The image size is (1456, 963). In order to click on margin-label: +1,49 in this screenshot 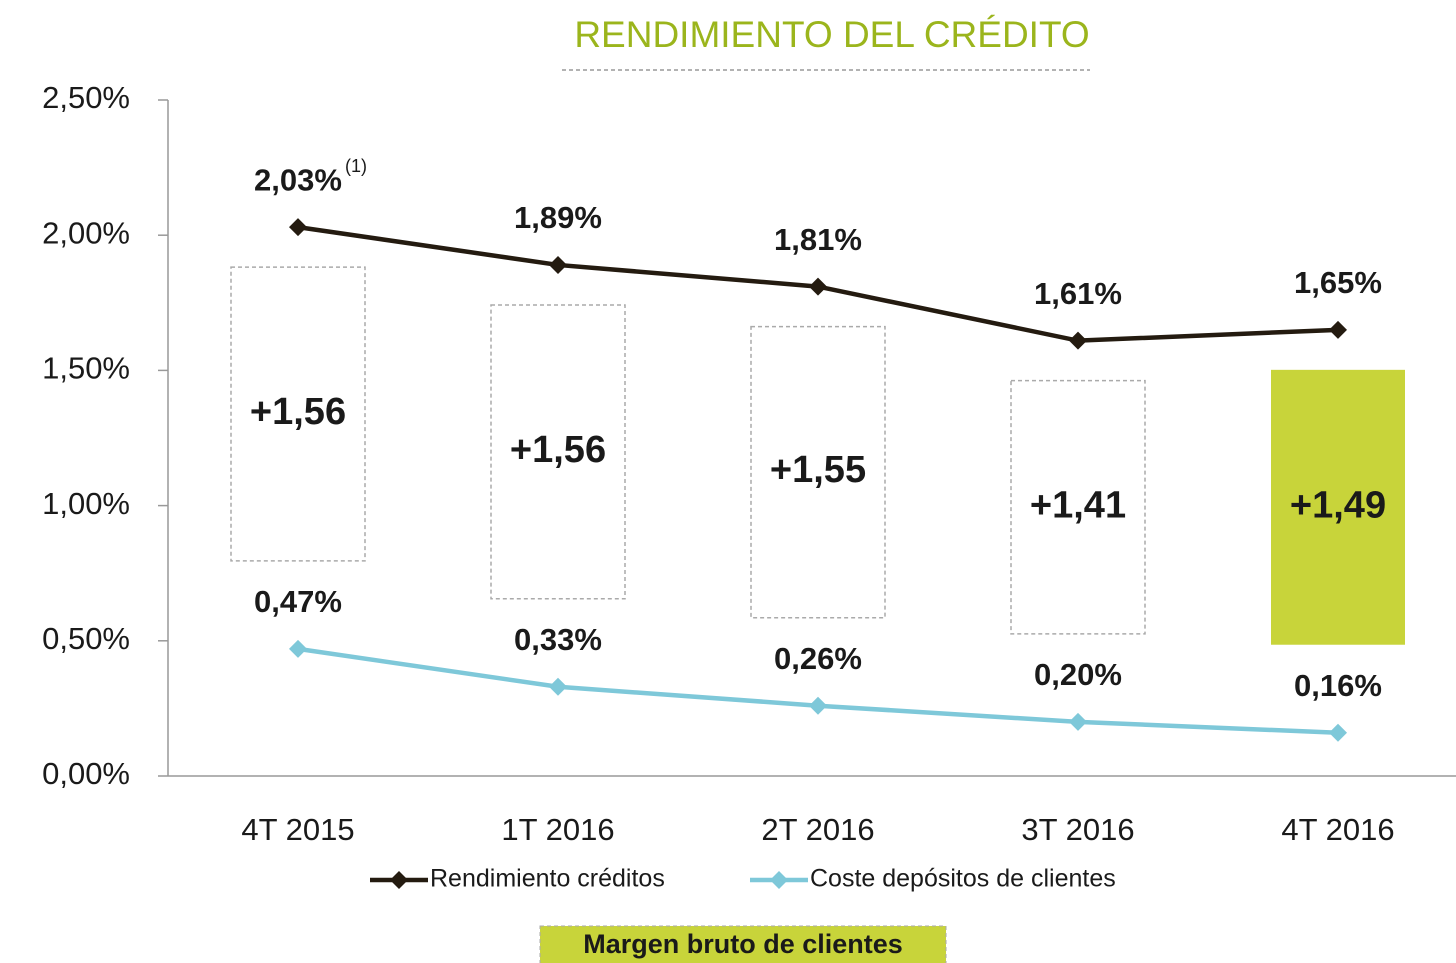, I will do `click(1338, 505)`.